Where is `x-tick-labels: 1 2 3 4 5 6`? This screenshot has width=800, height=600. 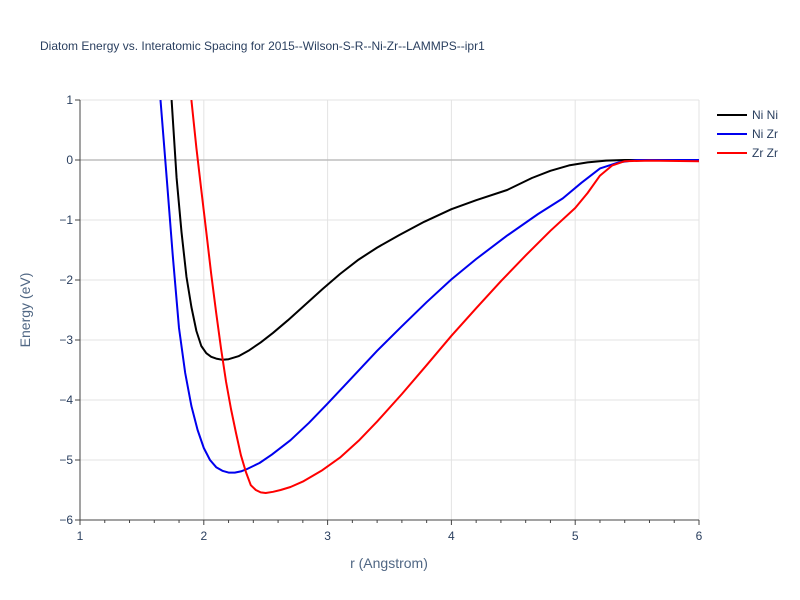
x-tick-labels: 1 2 3 4 5 6 is located at coordinates (390, 536).